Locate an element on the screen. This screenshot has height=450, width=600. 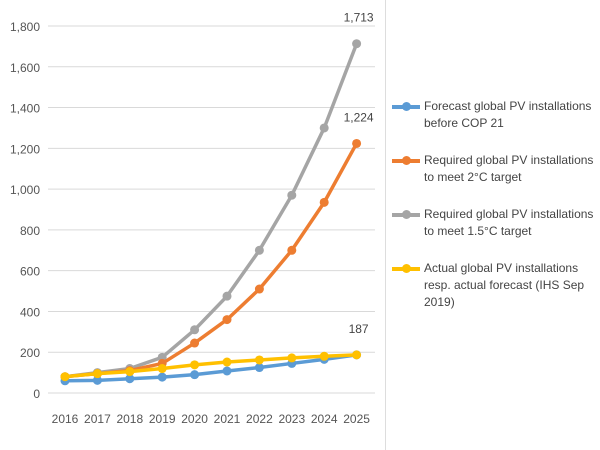
x-tick-label: 2019 is located at coordinates (162, 419).